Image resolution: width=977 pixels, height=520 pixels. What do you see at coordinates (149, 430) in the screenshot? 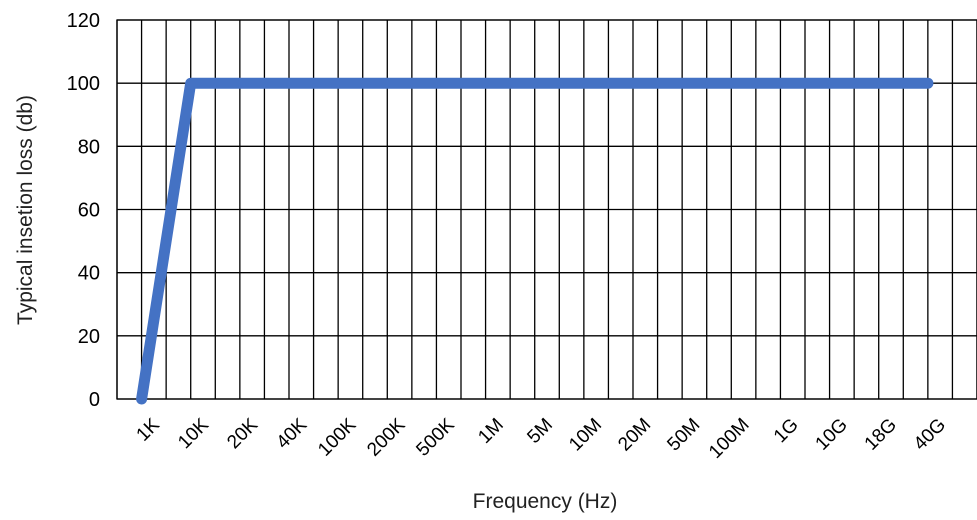
I see `x-tick-label: 1K` at bounding box center [149, 430].